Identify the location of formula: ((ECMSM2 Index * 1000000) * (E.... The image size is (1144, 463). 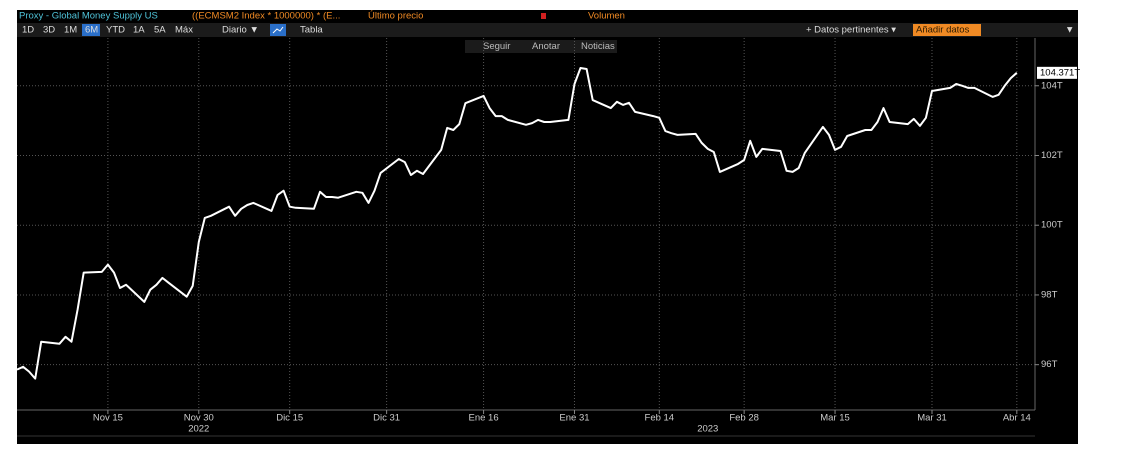
(266, 16).